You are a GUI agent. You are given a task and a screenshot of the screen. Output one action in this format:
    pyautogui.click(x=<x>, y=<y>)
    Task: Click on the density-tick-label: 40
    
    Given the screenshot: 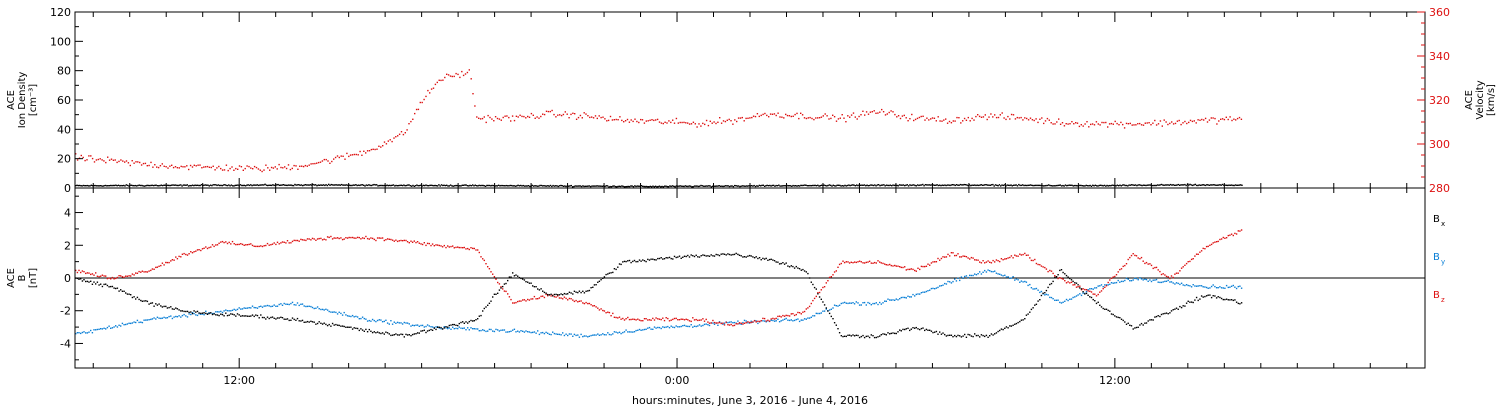 What is the action you would take?
    pyautogui.click(x=64, y=129)
    